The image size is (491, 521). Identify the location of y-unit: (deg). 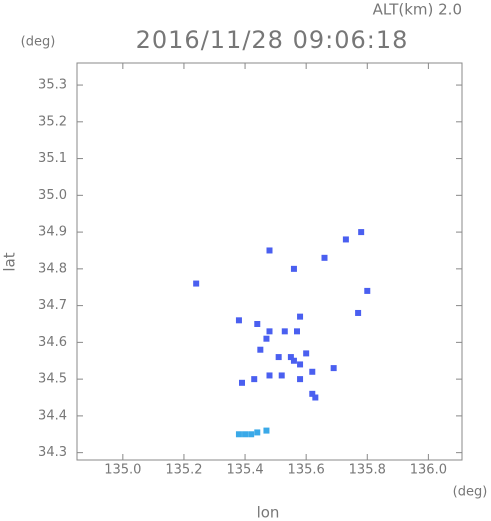
(38, 42).